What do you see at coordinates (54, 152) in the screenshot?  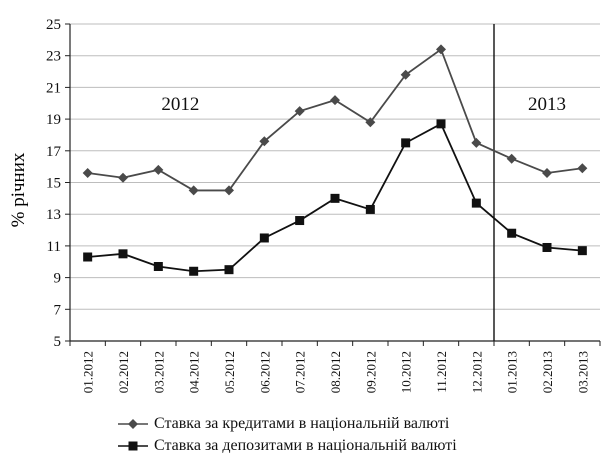 I see `y-tick-label: 17` at bounding box center [54, 152].